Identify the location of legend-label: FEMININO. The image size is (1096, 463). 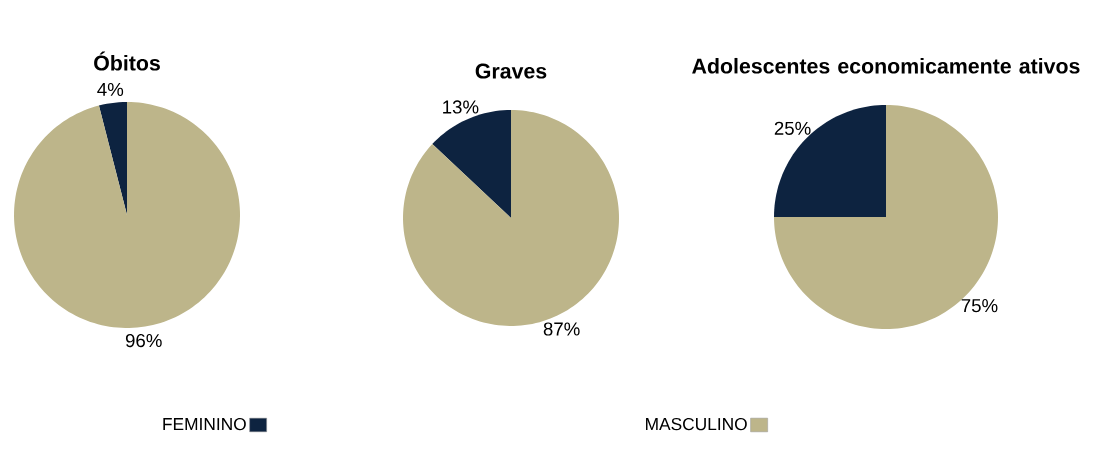
(204, 424).